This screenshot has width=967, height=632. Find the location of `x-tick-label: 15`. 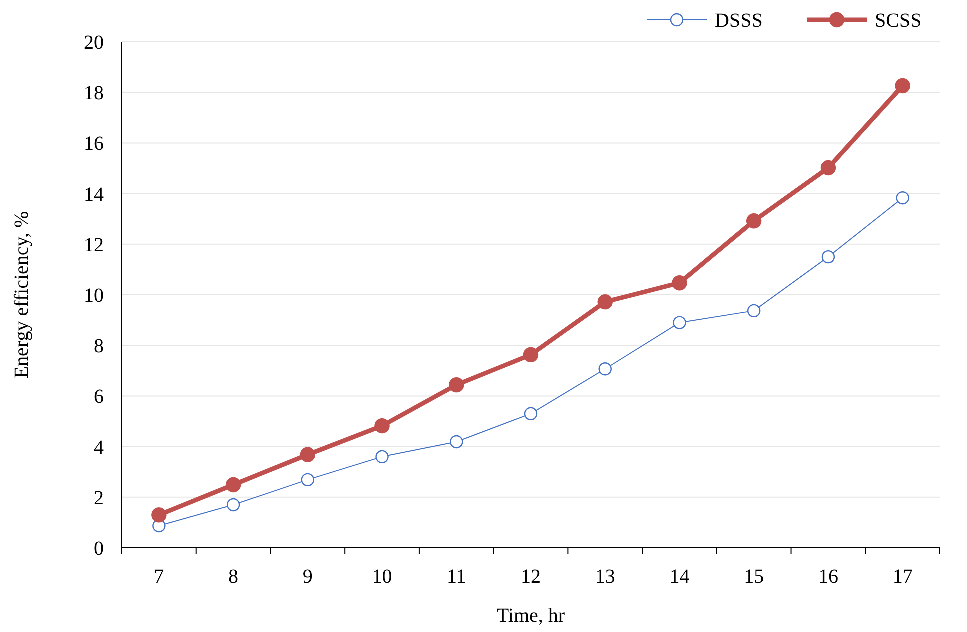

x-tick-label: 15 is located at coordinates (754, 577).